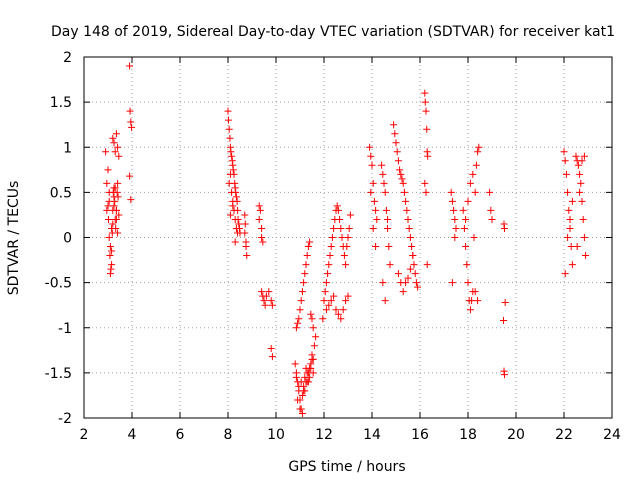  Describe the element at coordinates (564, 435) in the screenshot. I see `x-tick-label: 22` at that location.